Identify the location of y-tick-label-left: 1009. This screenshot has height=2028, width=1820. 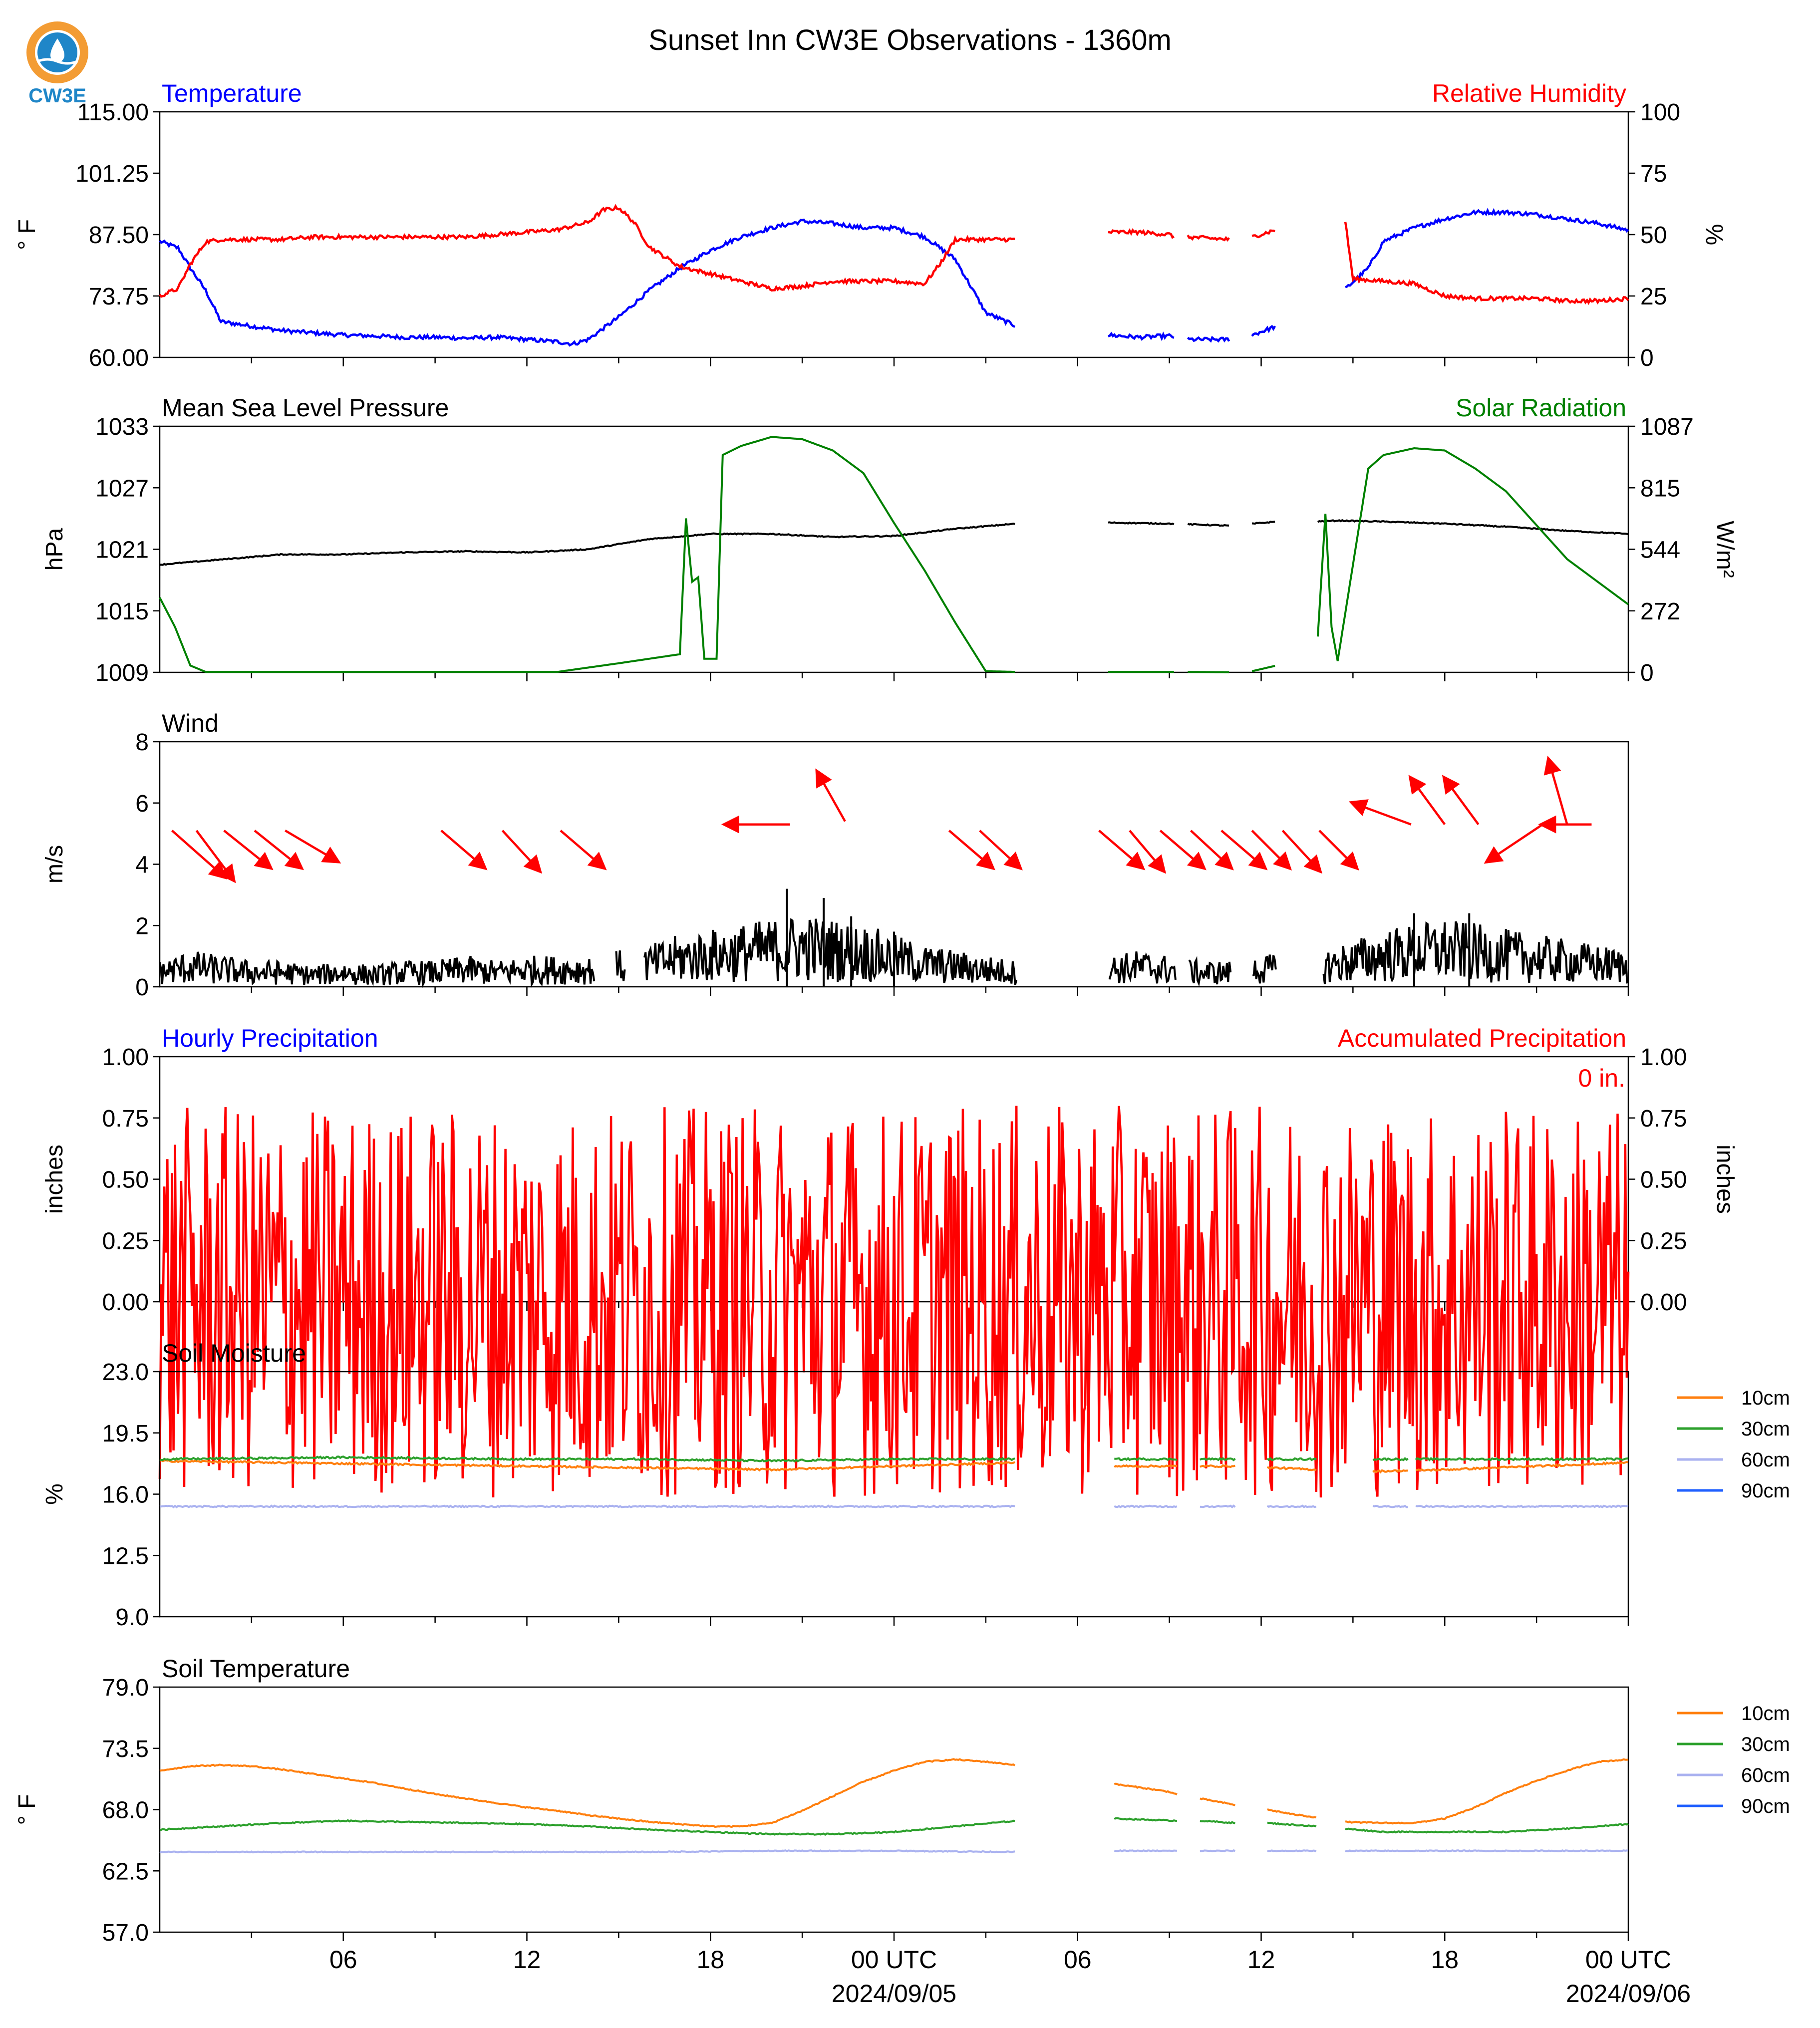
(122, 673).